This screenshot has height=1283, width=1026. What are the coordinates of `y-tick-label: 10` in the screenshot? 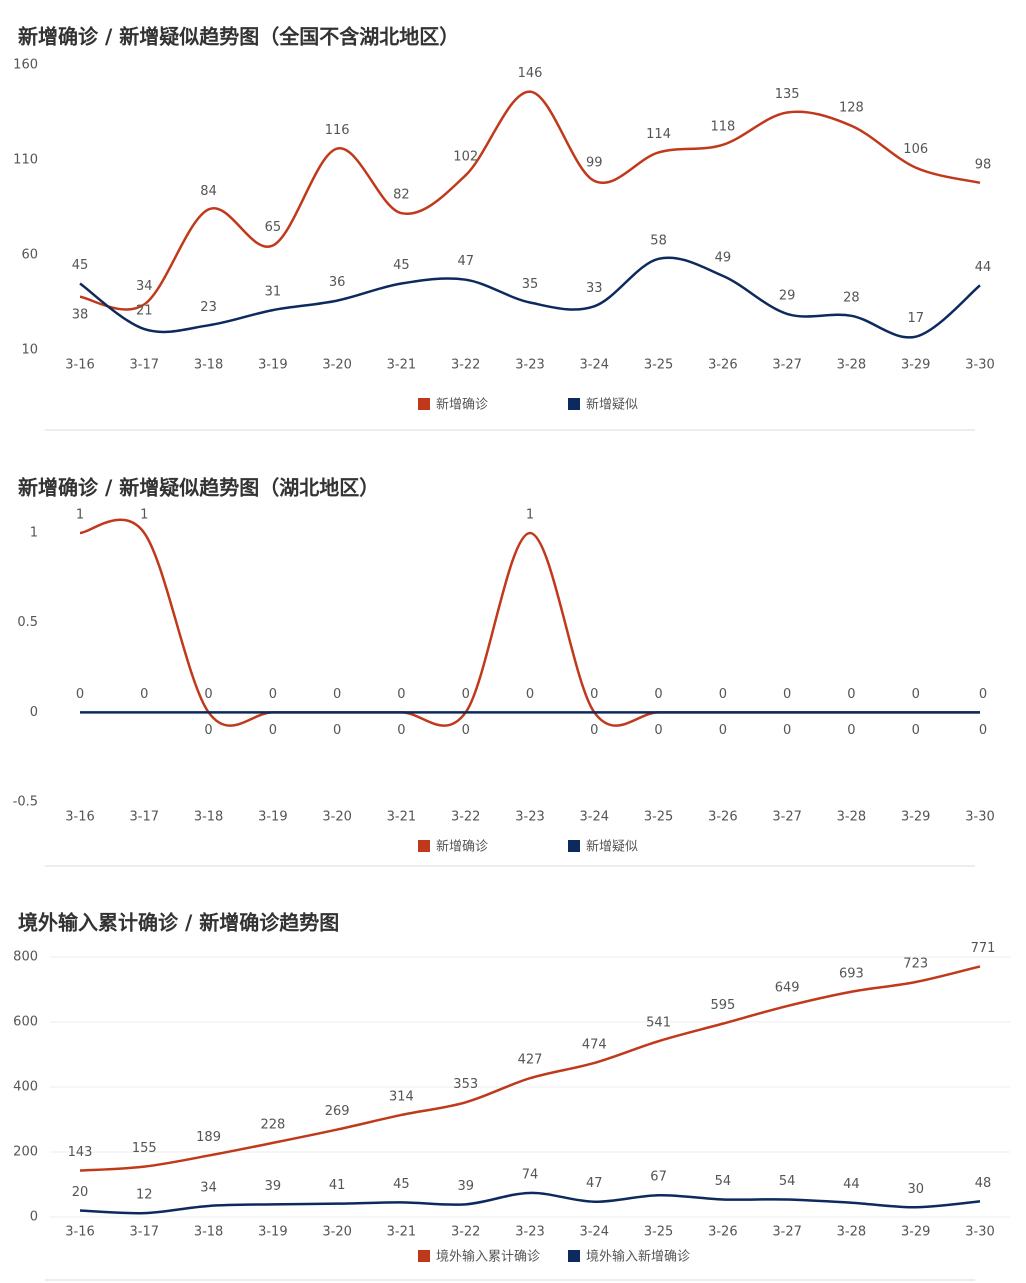 It's located at (29, 350).